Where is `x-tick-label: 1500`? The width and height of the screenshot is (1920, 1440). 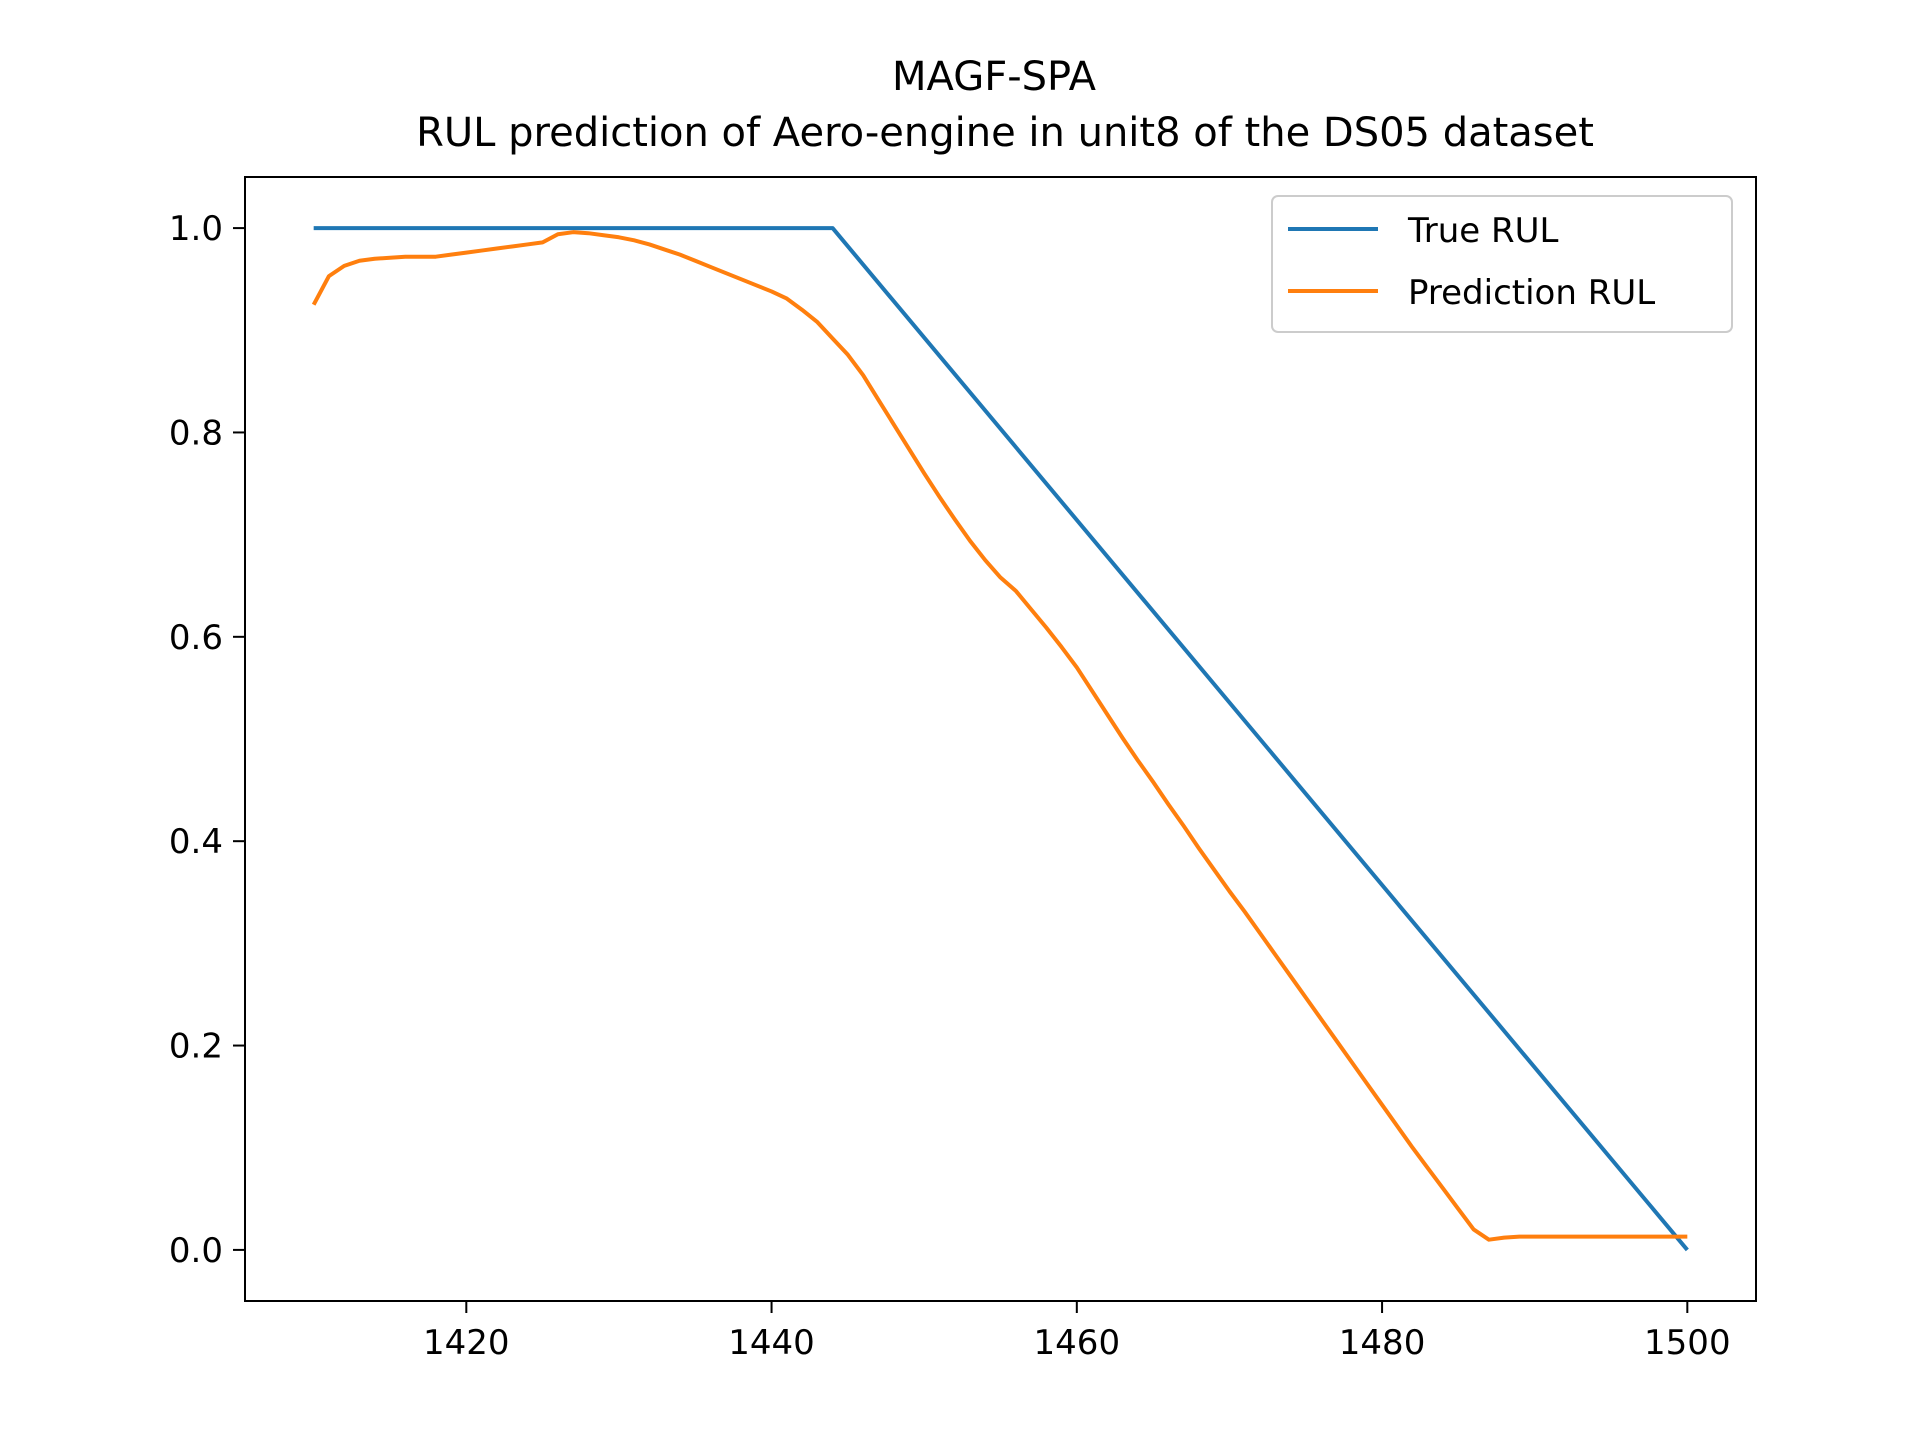
x-tick-label: 1500 is located at coordinates (1687, 1343).